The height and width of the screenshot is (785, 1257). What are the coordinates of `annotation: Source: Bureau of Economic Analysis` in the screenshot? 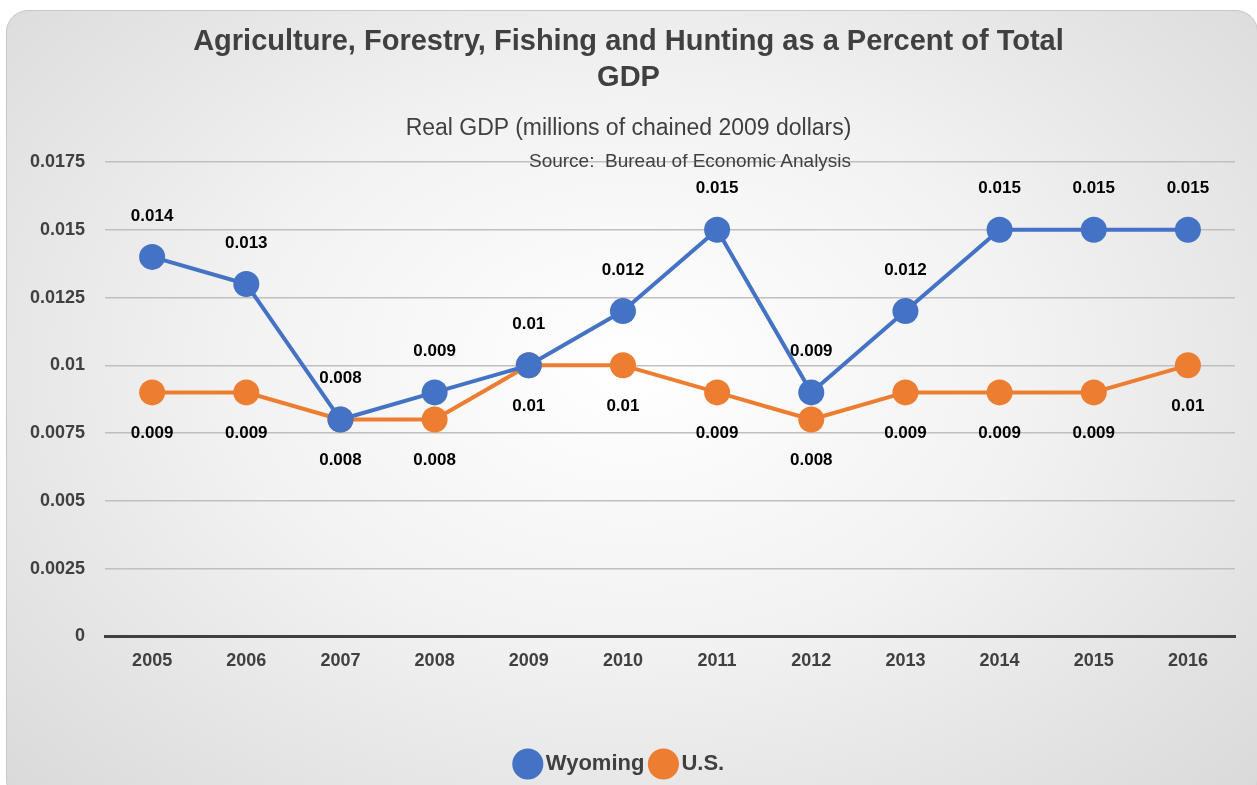 It's located at (690, 161).